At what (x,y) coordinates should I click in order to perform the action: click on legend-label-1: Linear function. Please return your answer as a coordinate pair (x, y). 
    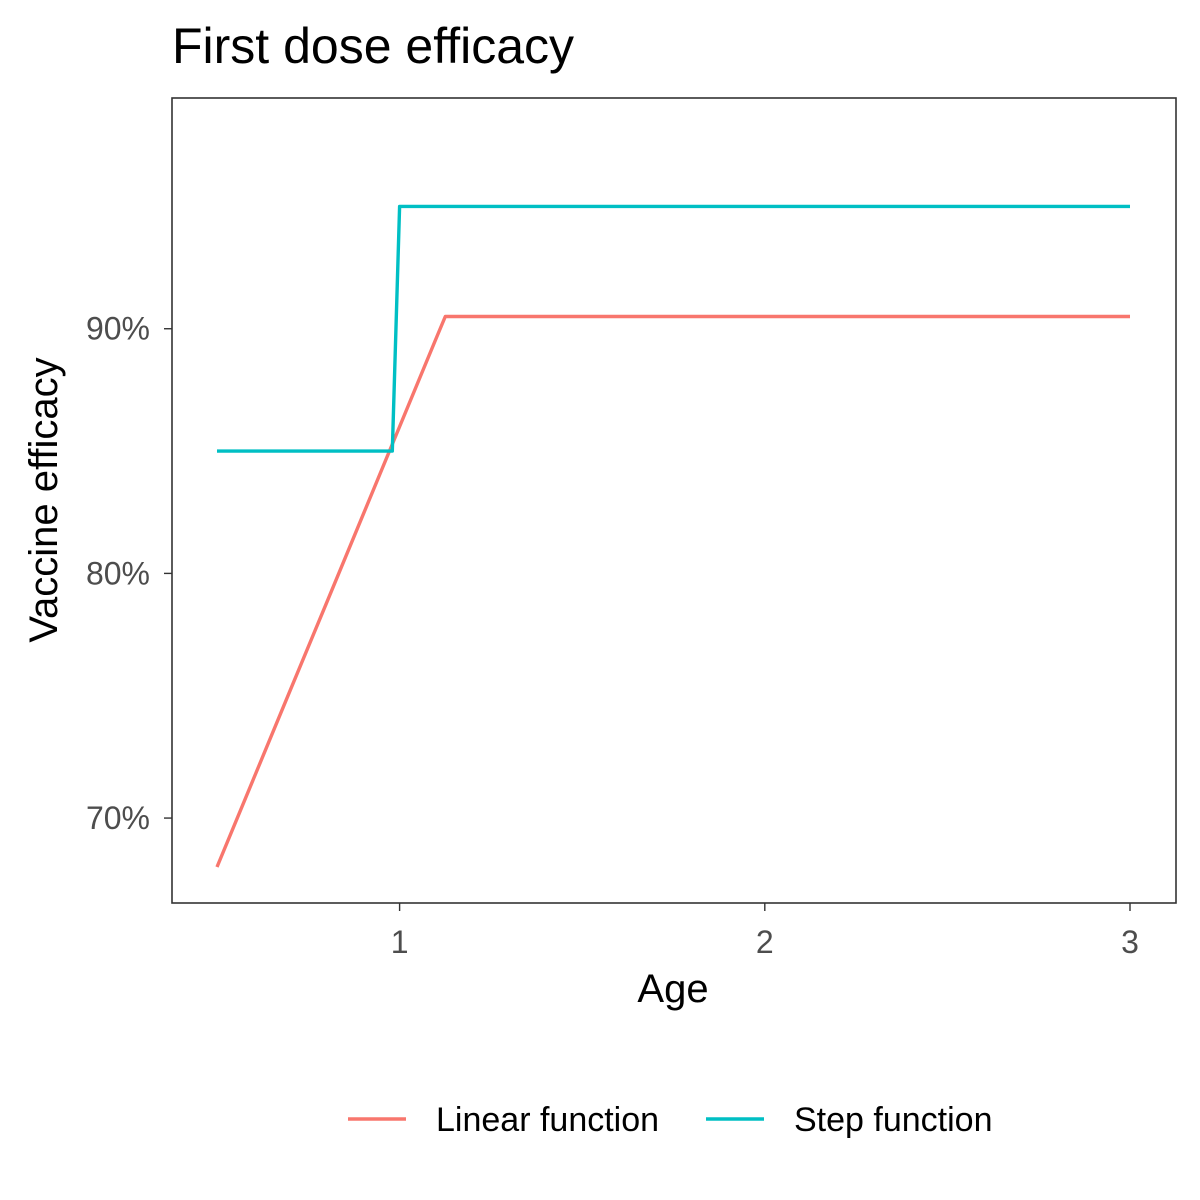
    Looking at the image, I should click on (547, 1120).